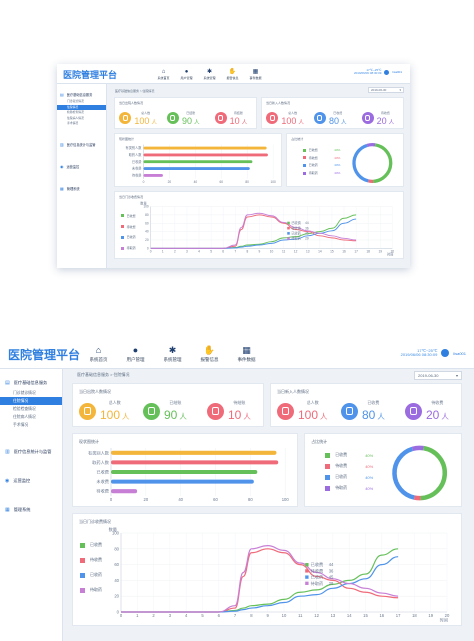 The width and height of the screenshot is (474, 641). What do you see at coordinates (116, 532) in the screenshot?
I see `line-y-tick: 100` at bounding box center [116, 532].